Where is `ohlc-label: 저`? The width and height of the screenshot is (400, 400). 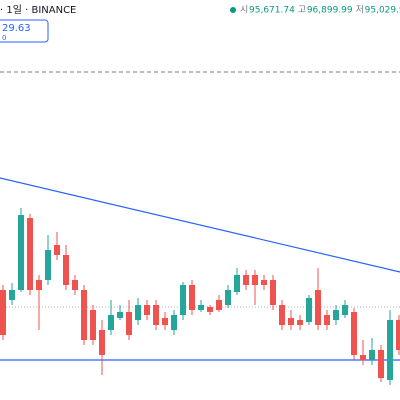 ohlc-label: 저 is located at coordinates (360, 10).